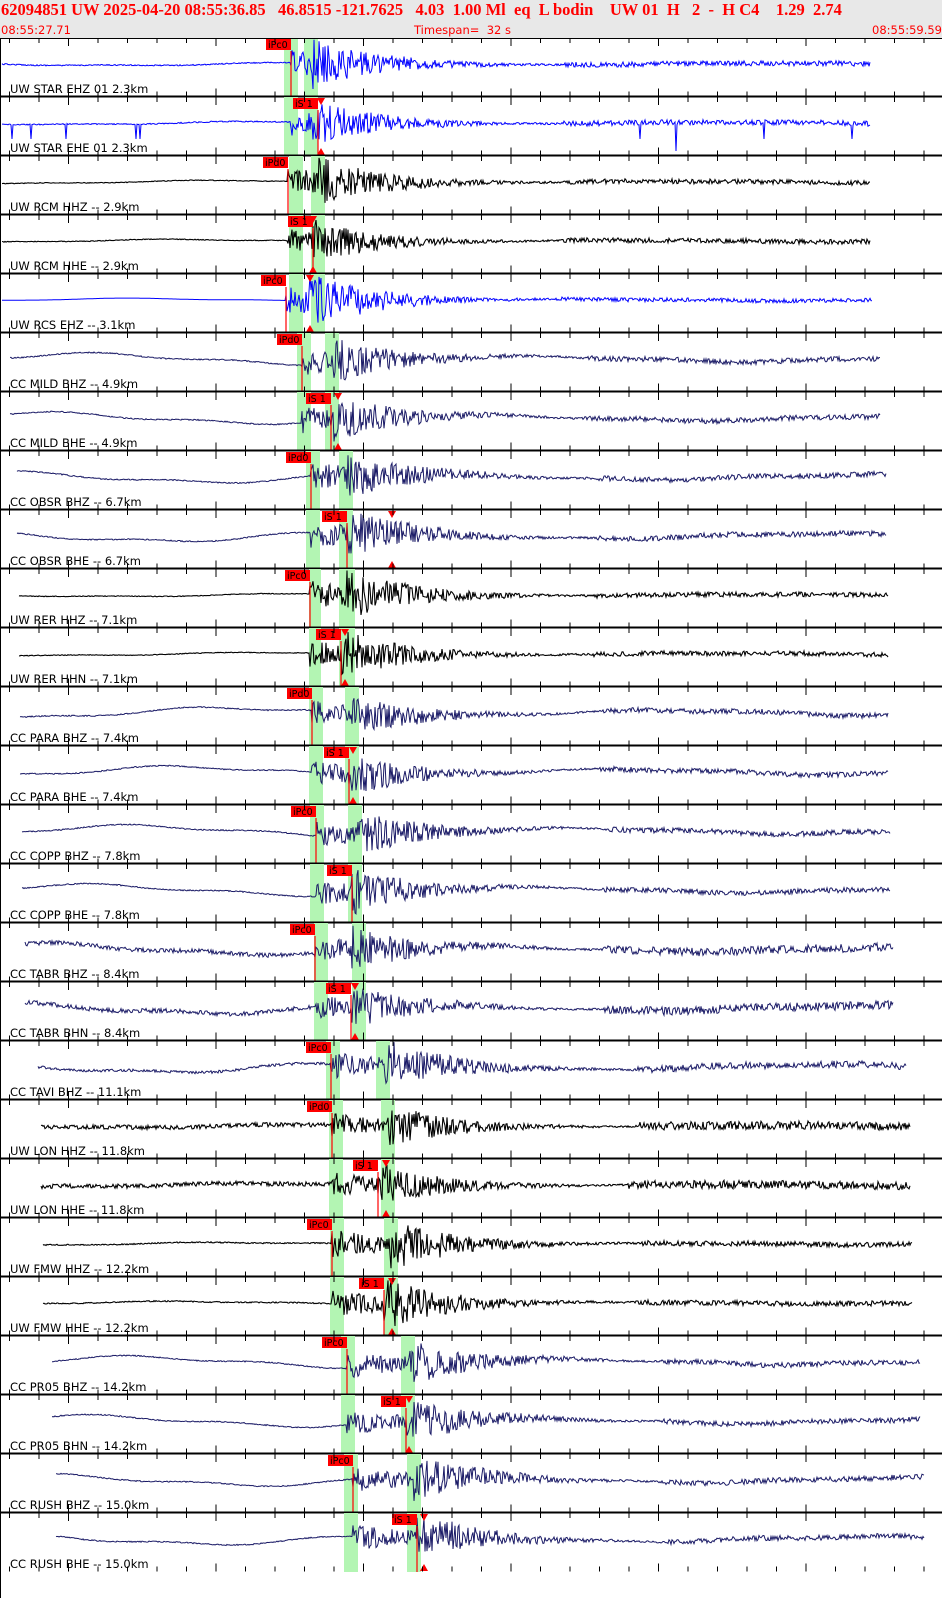  Describe the element at coordinates (74, 679) in the screenshot. I see `trace-label: UW RER HHN -- 7.1km` at that location.